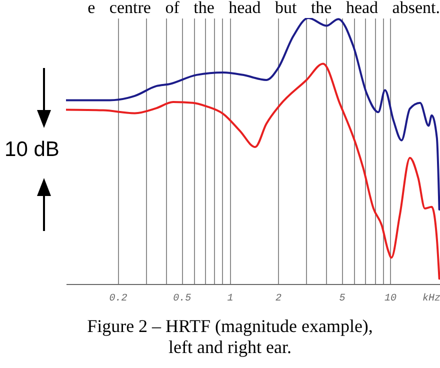 Image resolution: width=440 pixels, height=368 pixels. What do you see at coordinates (230, 337) in the screenshot?
I see `text: Figure 2 – HRTF (magnitude example), left and right ear.` at bounding box center [230, 337].